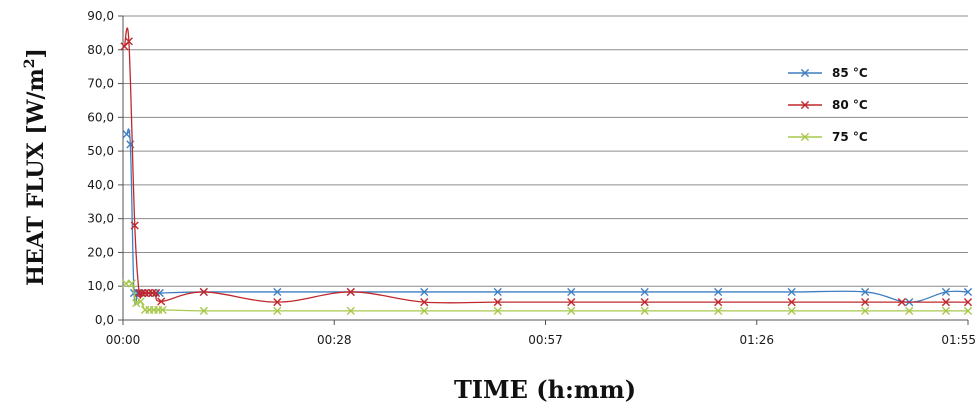 This screenshot has width=978, height=408. I want to click on y-axis-title: HEAT FLUX [W/m2], so click(35, 167).